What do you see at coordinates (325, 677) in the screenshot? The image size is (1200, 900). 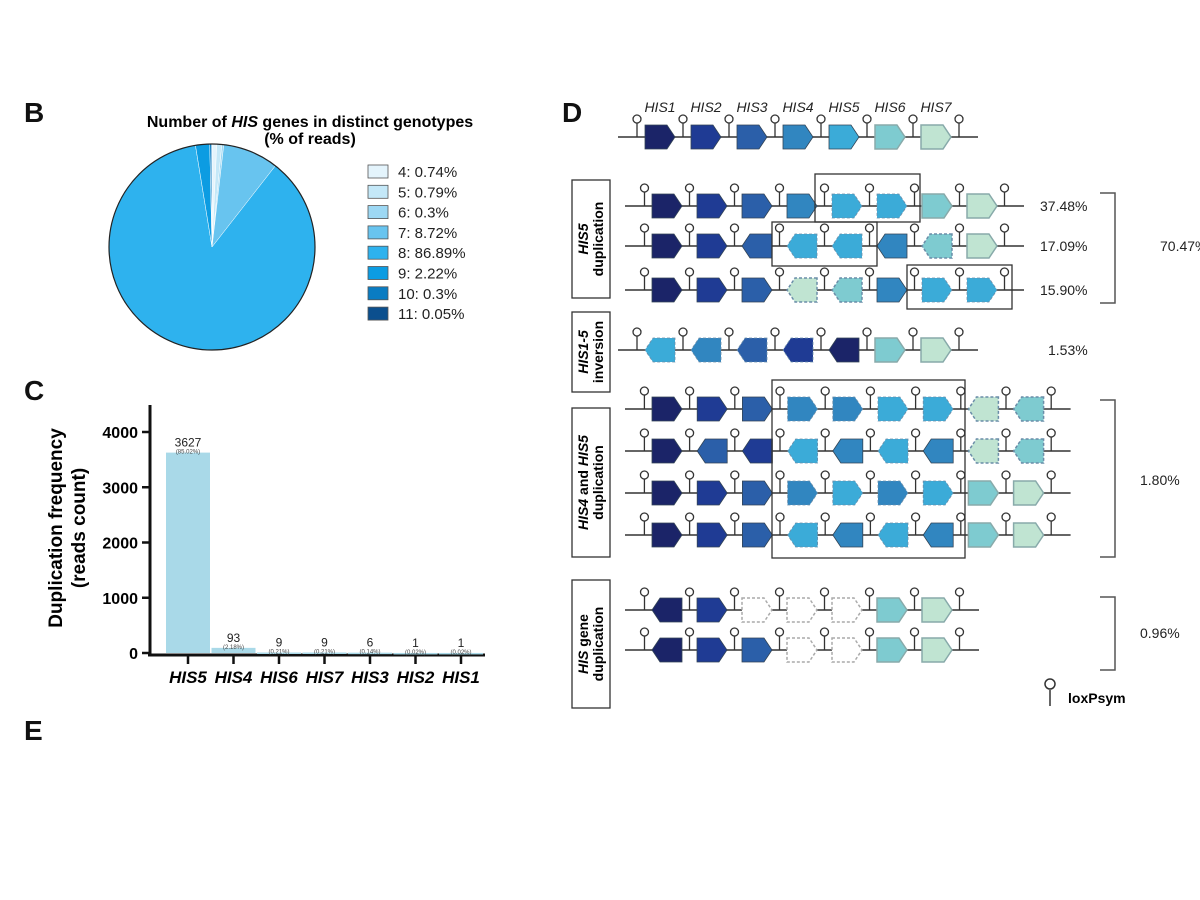 I see `x-tick-label: HIS7` at bounding box center [325, 677].